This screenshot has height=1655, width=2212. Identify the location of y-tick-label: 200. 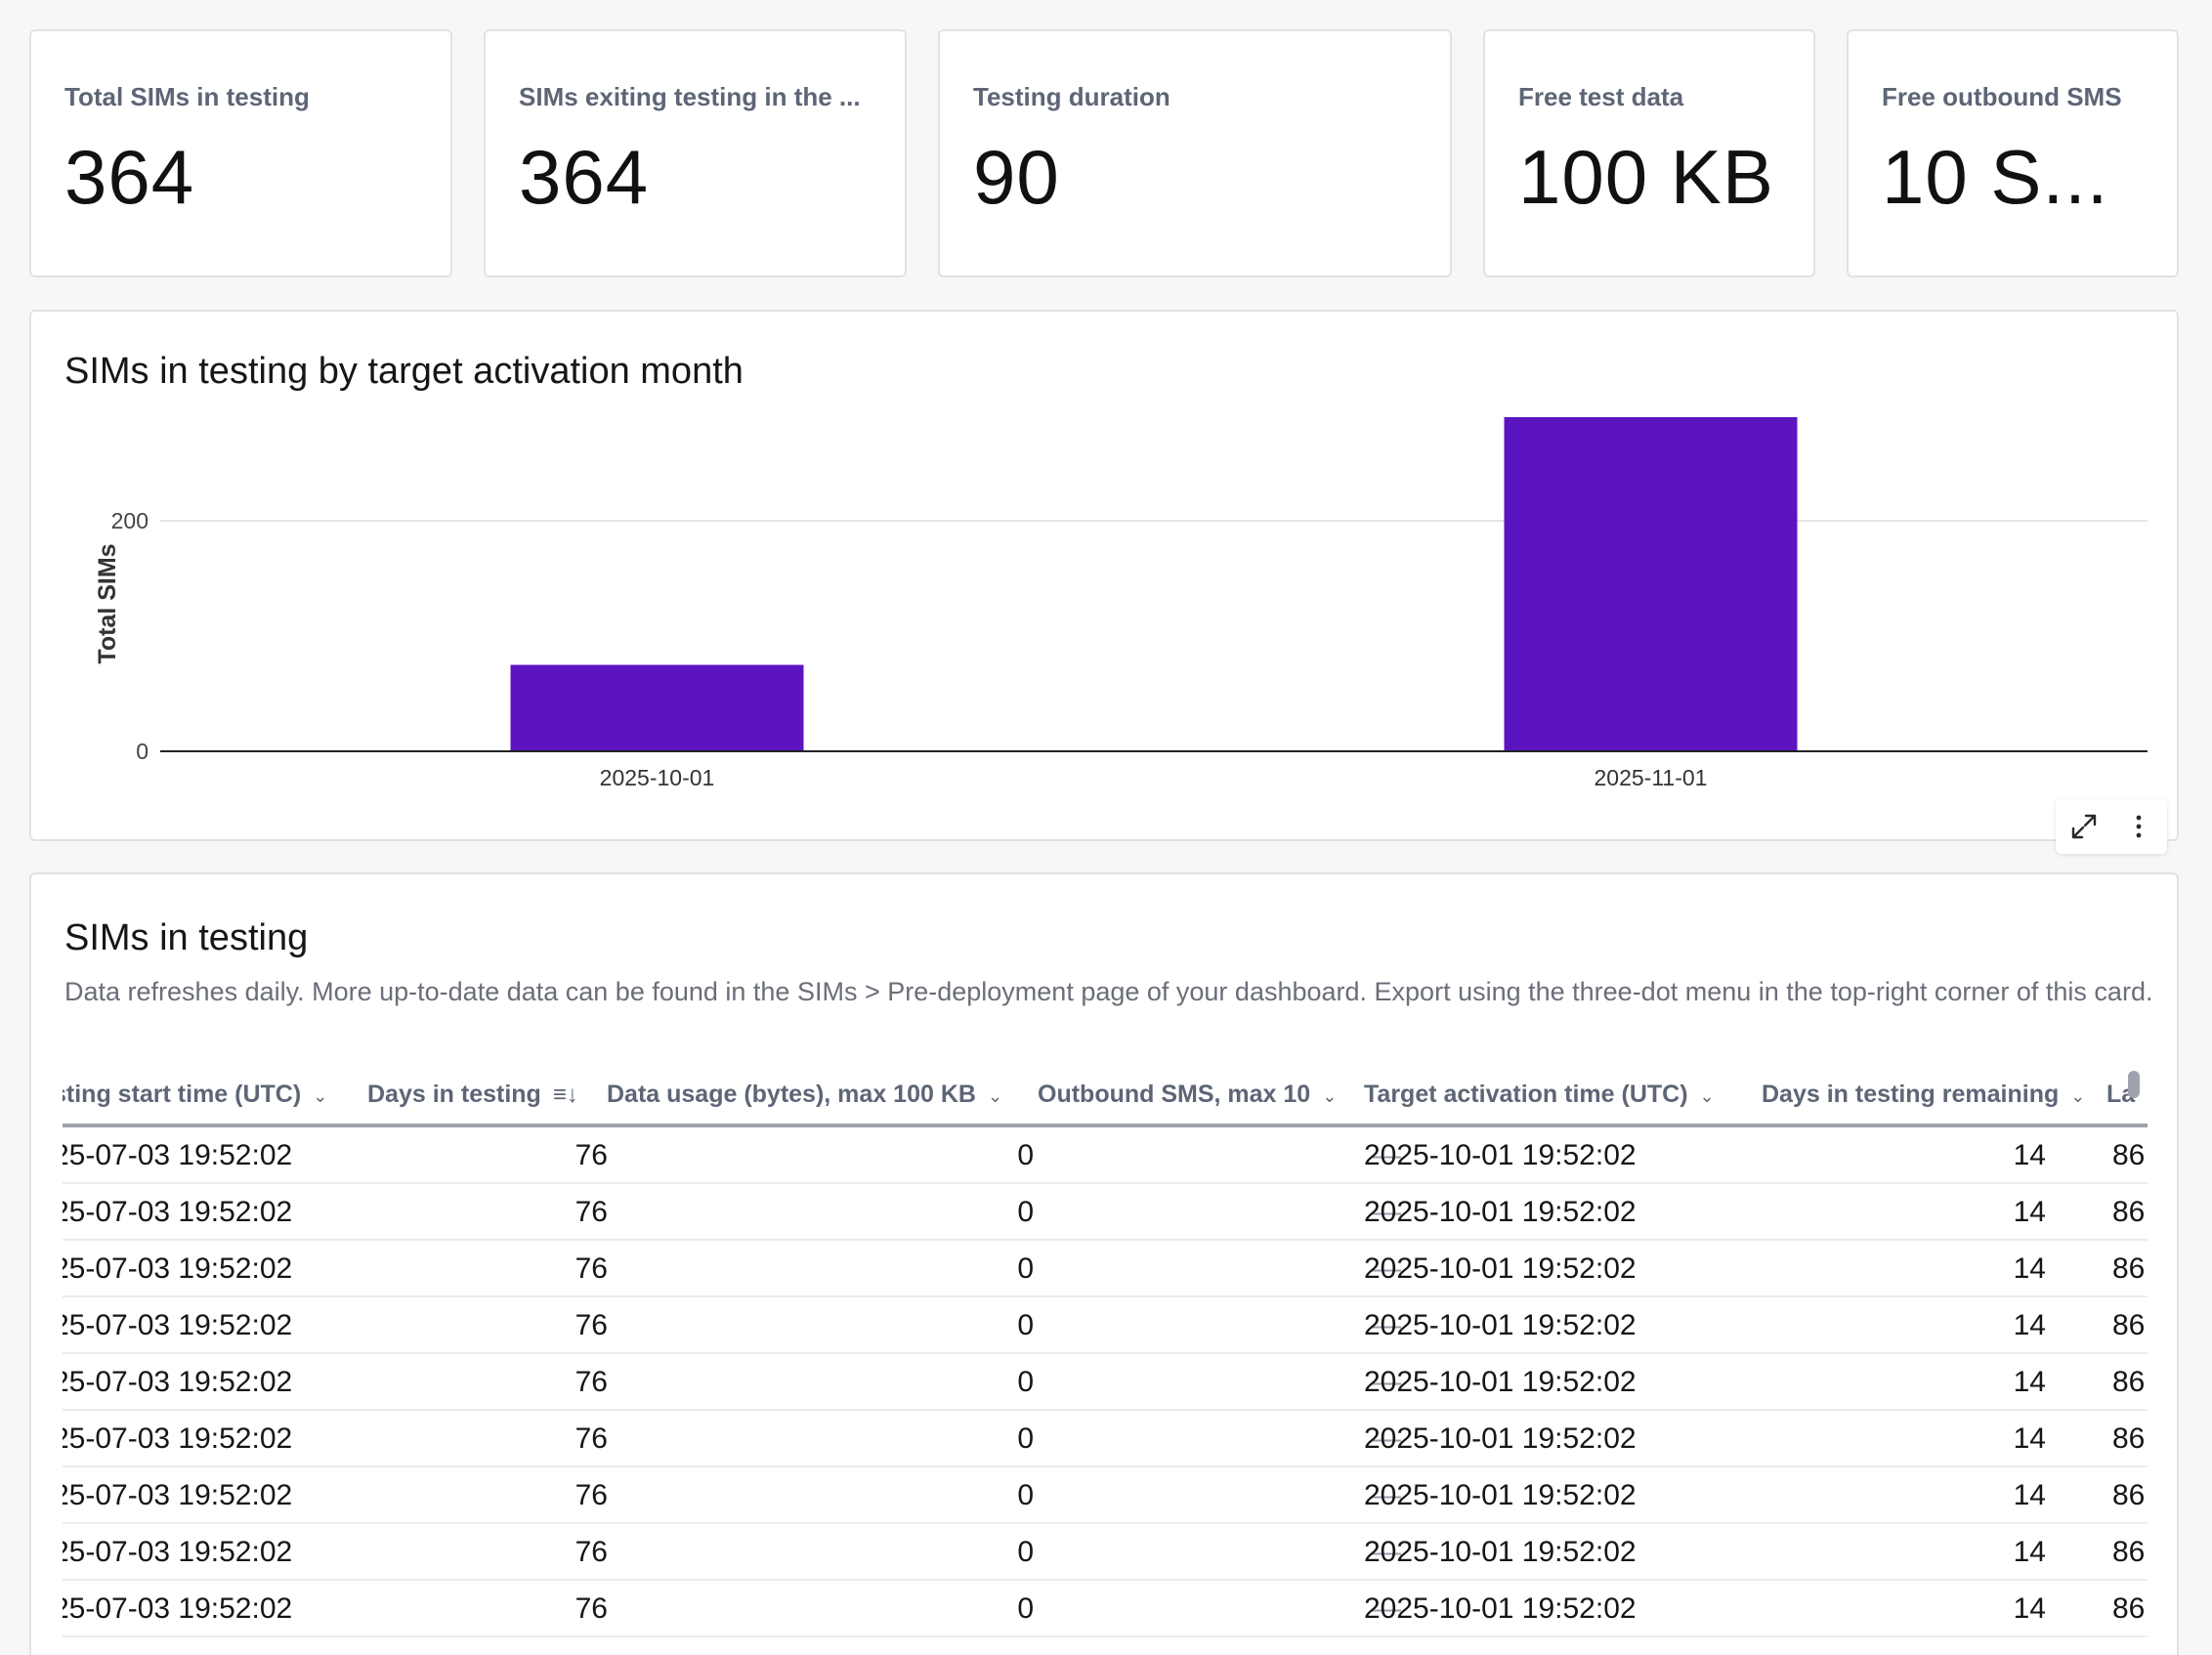
(130, 520).